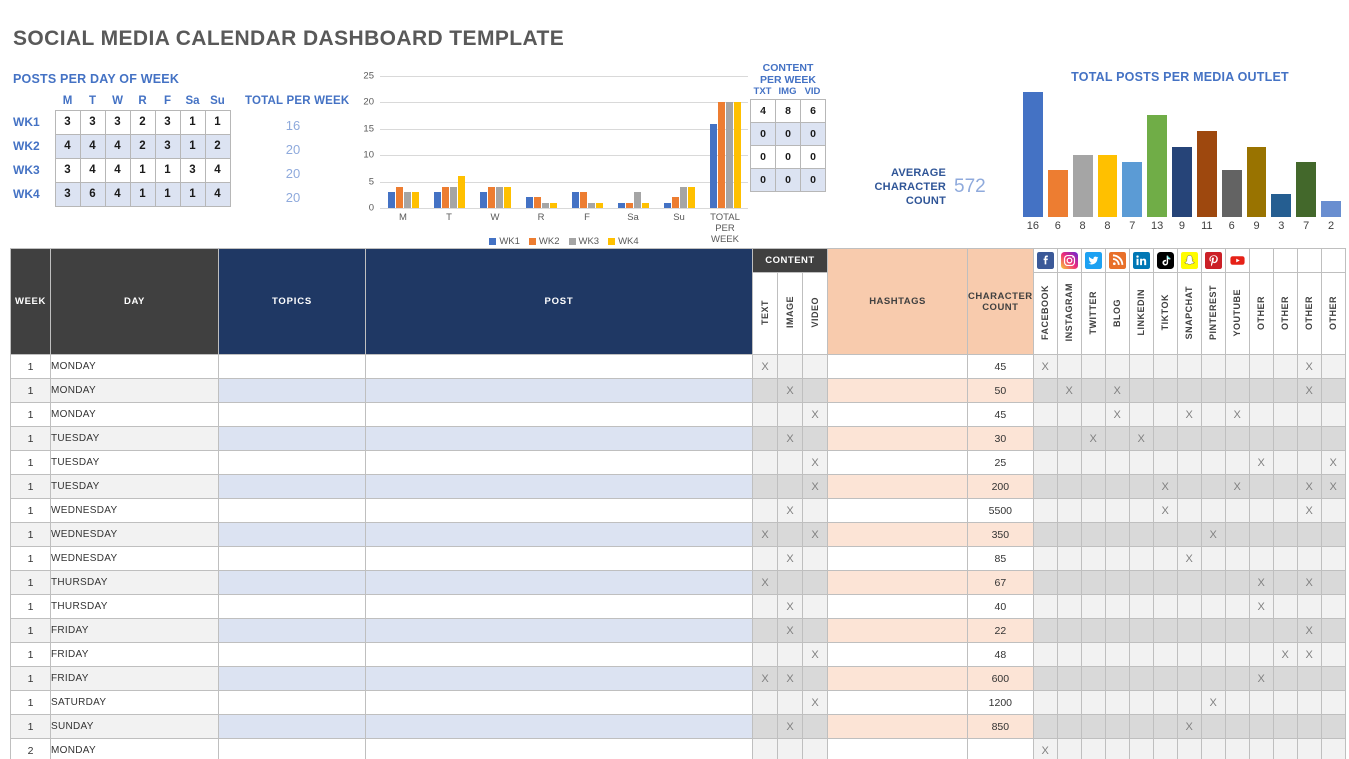 Image resolution: width=1349 pixels, height=759 pixels. I want to click on cell-day: MONDAY, so click(134, 366).